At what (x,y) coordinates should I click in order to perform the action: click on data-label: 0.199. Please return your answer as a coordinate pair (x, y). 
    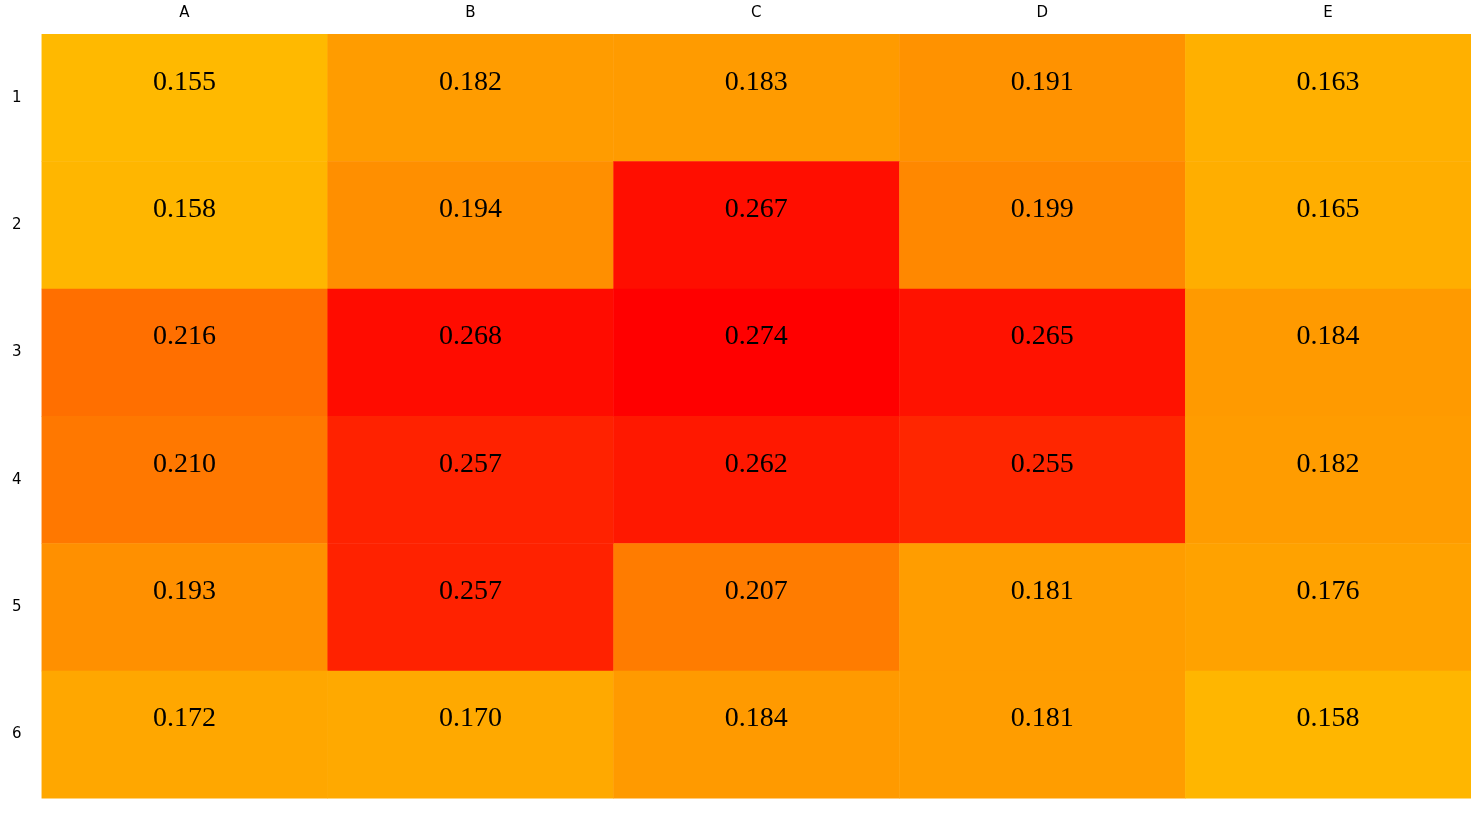
    Looking at the image, I should click on (1042, 208).